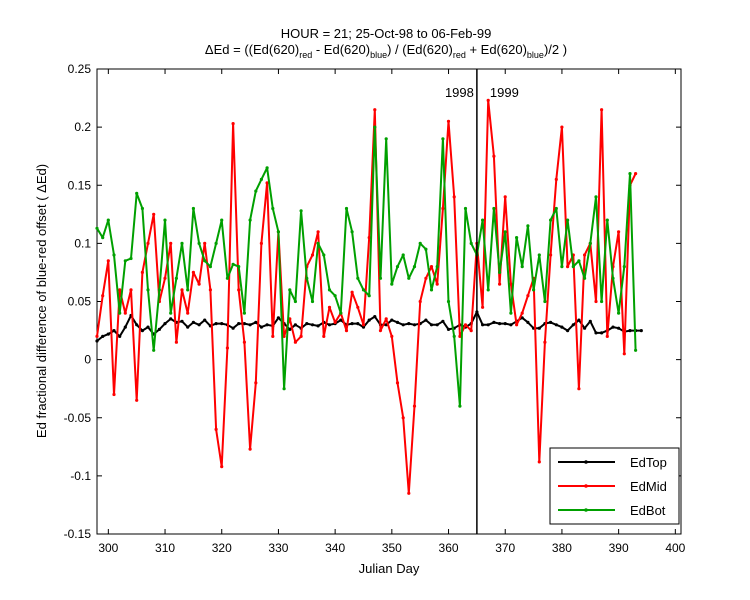  What do you see at coordinates (586, 462) in the screenshot?
I see `legend-marker` at bounding box center [586, 462].